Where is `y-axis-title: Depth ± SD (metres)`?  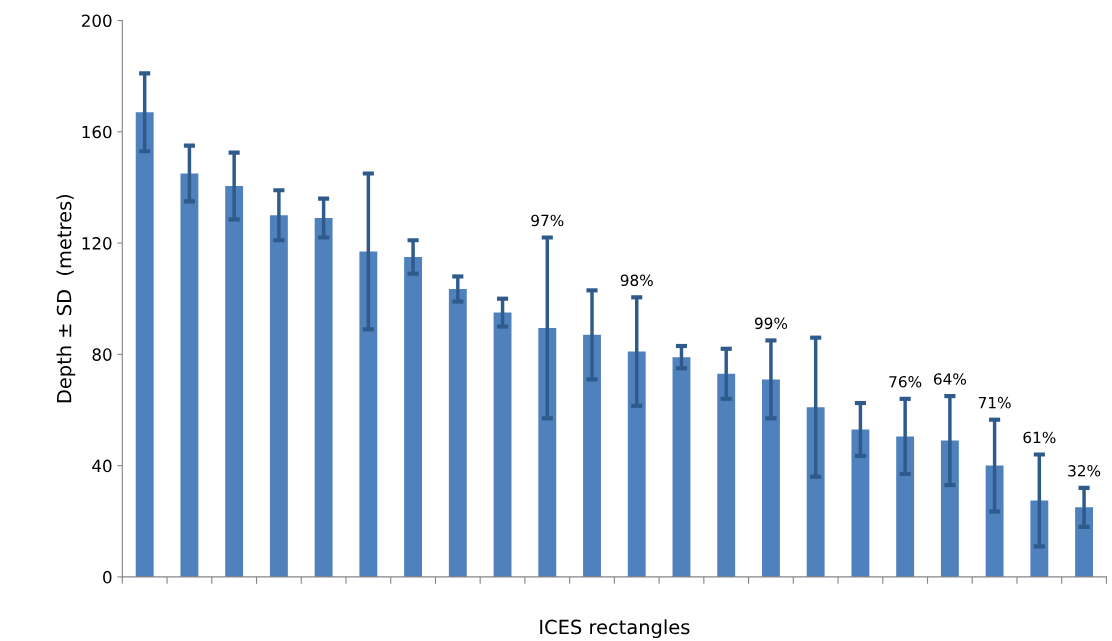
y-axis-title: Depth ± SD (metres) is located at coordinates (66, 298).